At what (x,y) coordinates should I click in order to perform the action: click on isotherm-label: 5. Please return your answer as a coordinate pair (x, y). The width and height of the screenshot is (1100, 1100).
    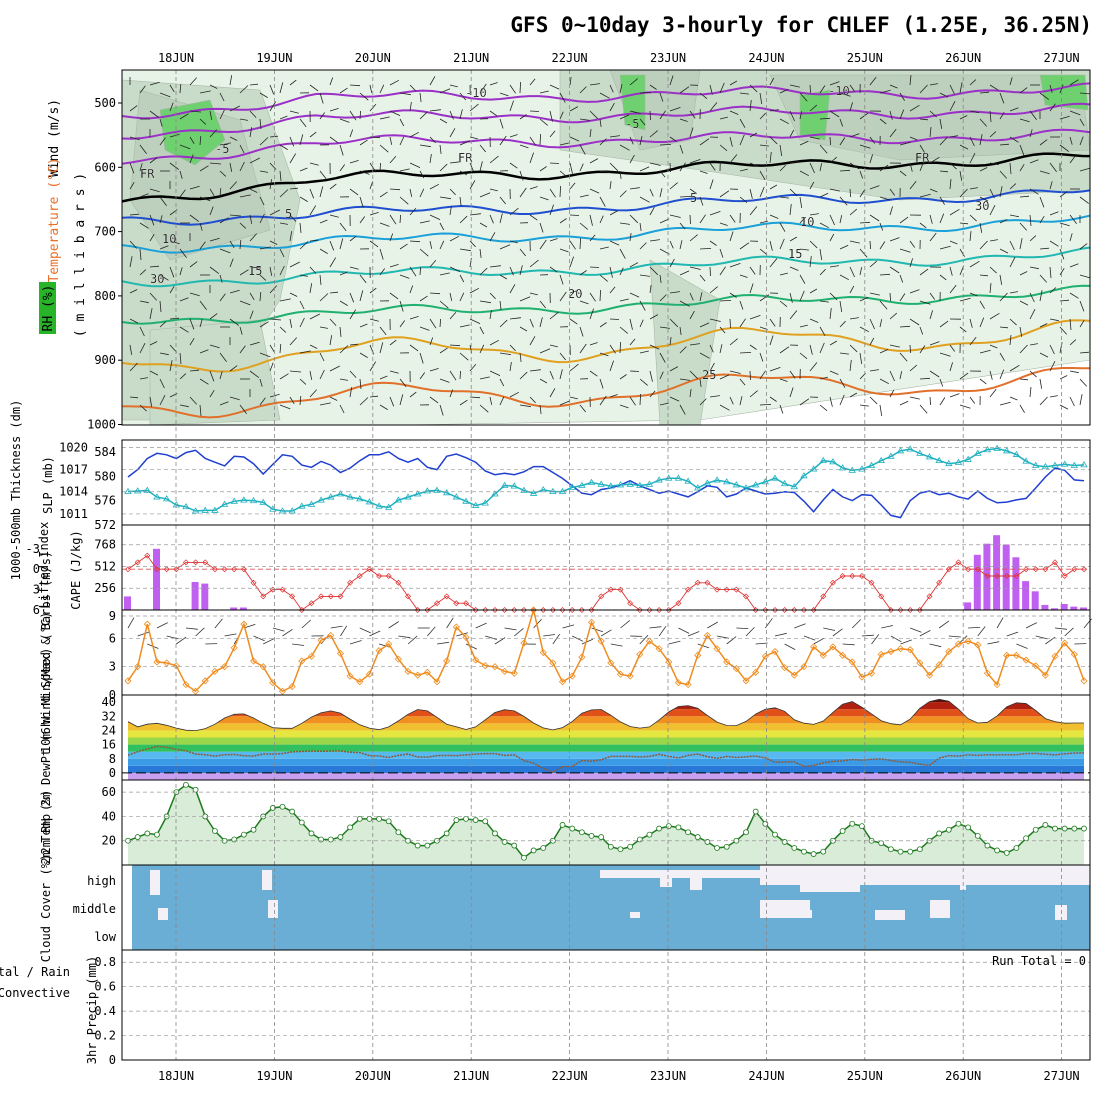
    Looking at the image, I should click on (693, 198).